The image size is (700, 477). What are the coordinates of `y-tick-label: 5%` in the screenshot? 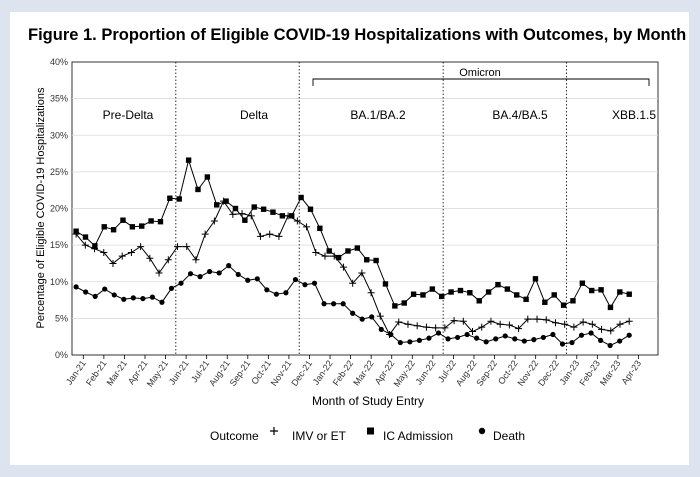 It's located at (61, 318).